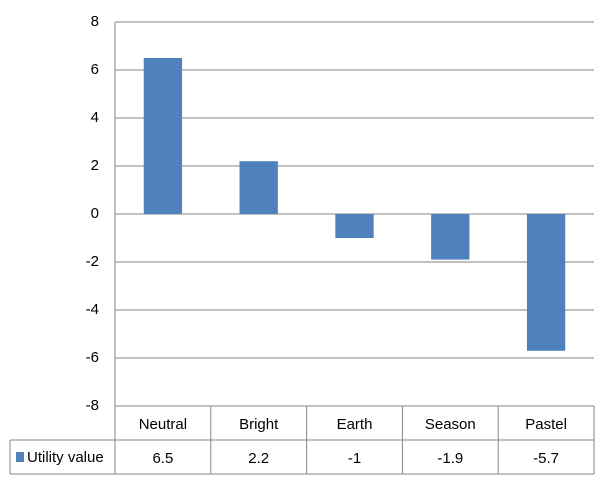 This screenshot has height=477, width=595. Describe the element at coordinates (92, 261) in the screenshot. I see `y-tick-label: -2` at that location.